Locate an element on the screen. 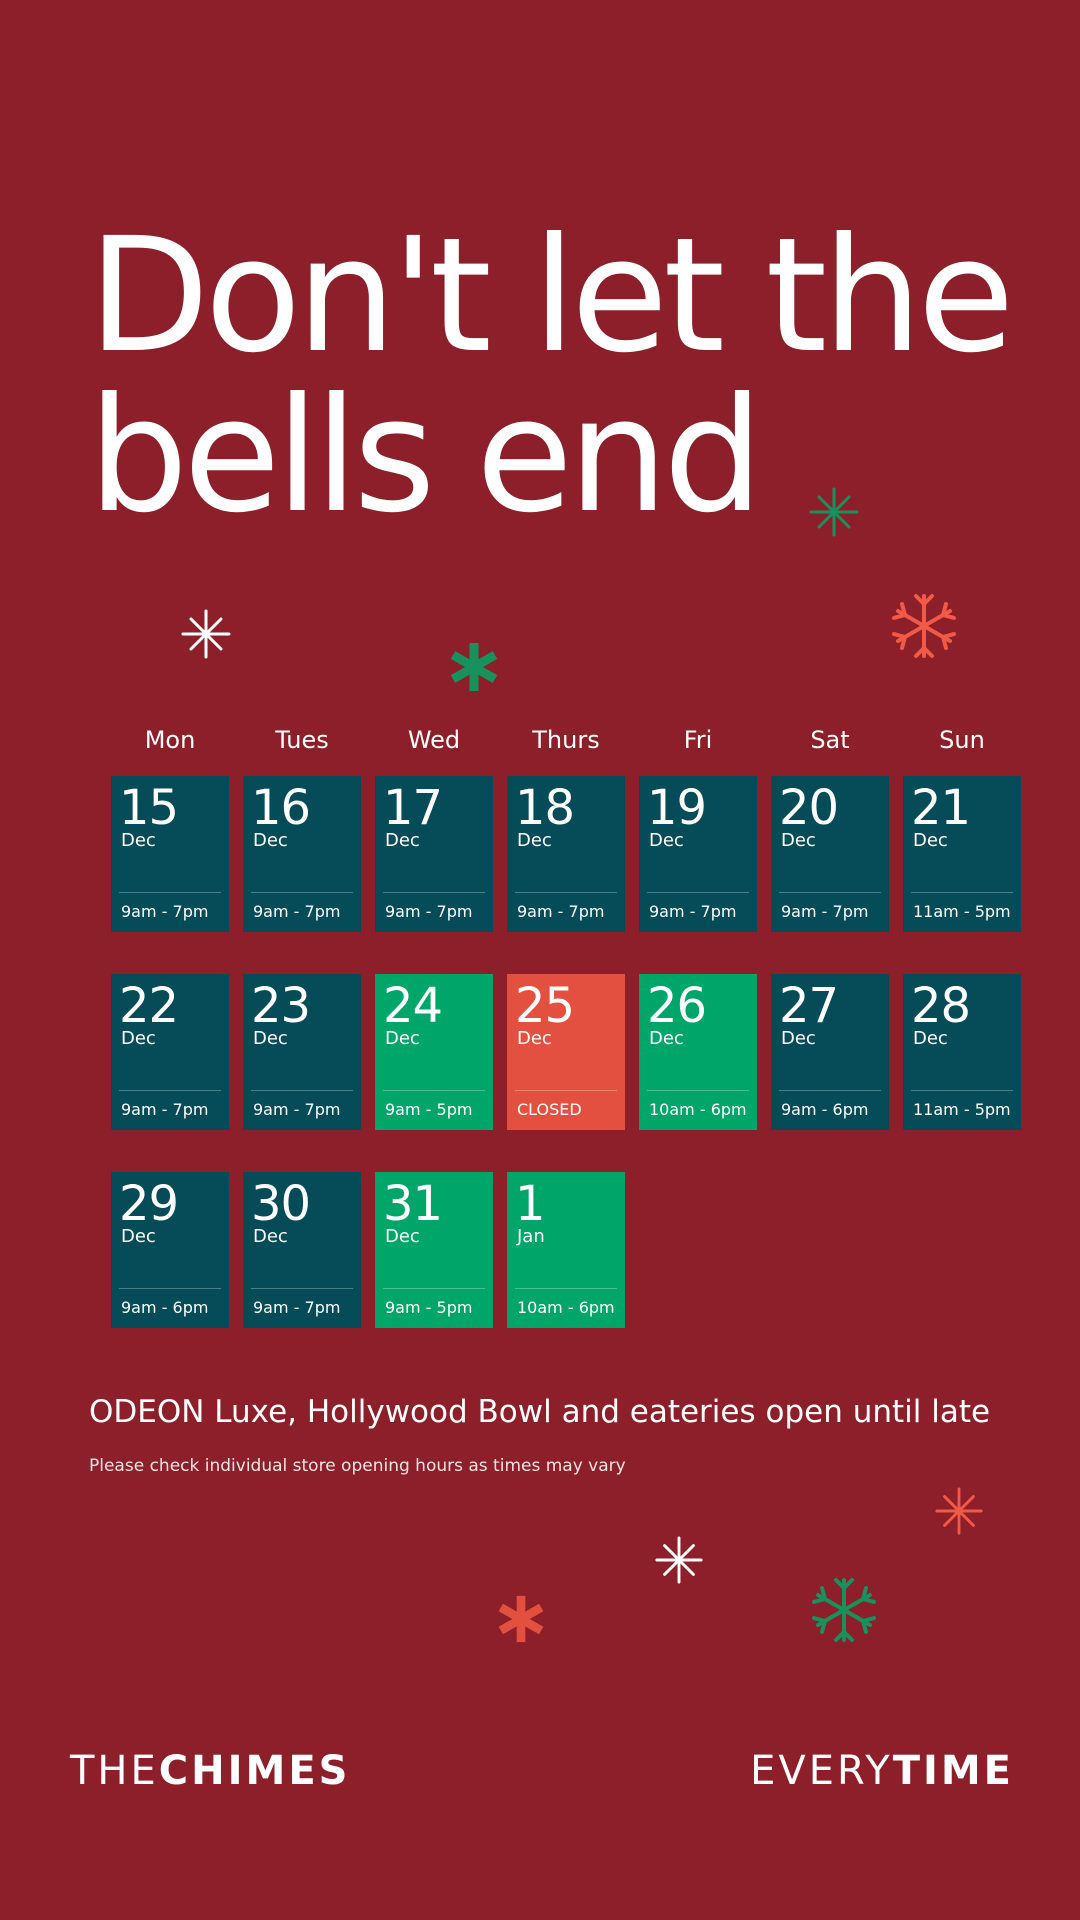 The image size is (1080, 1920). calendar-day: 26 Dec 10am - 6pm is located at coordinates (698, 1052).